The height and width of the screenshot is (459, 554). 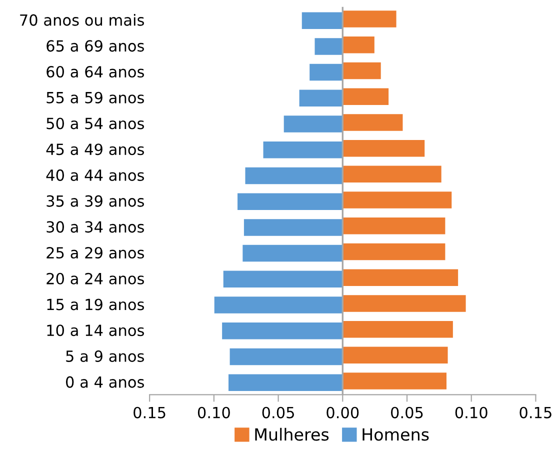 I want to click on y-tick-label: 20 a 24 anos, so click(x=95, y=278).